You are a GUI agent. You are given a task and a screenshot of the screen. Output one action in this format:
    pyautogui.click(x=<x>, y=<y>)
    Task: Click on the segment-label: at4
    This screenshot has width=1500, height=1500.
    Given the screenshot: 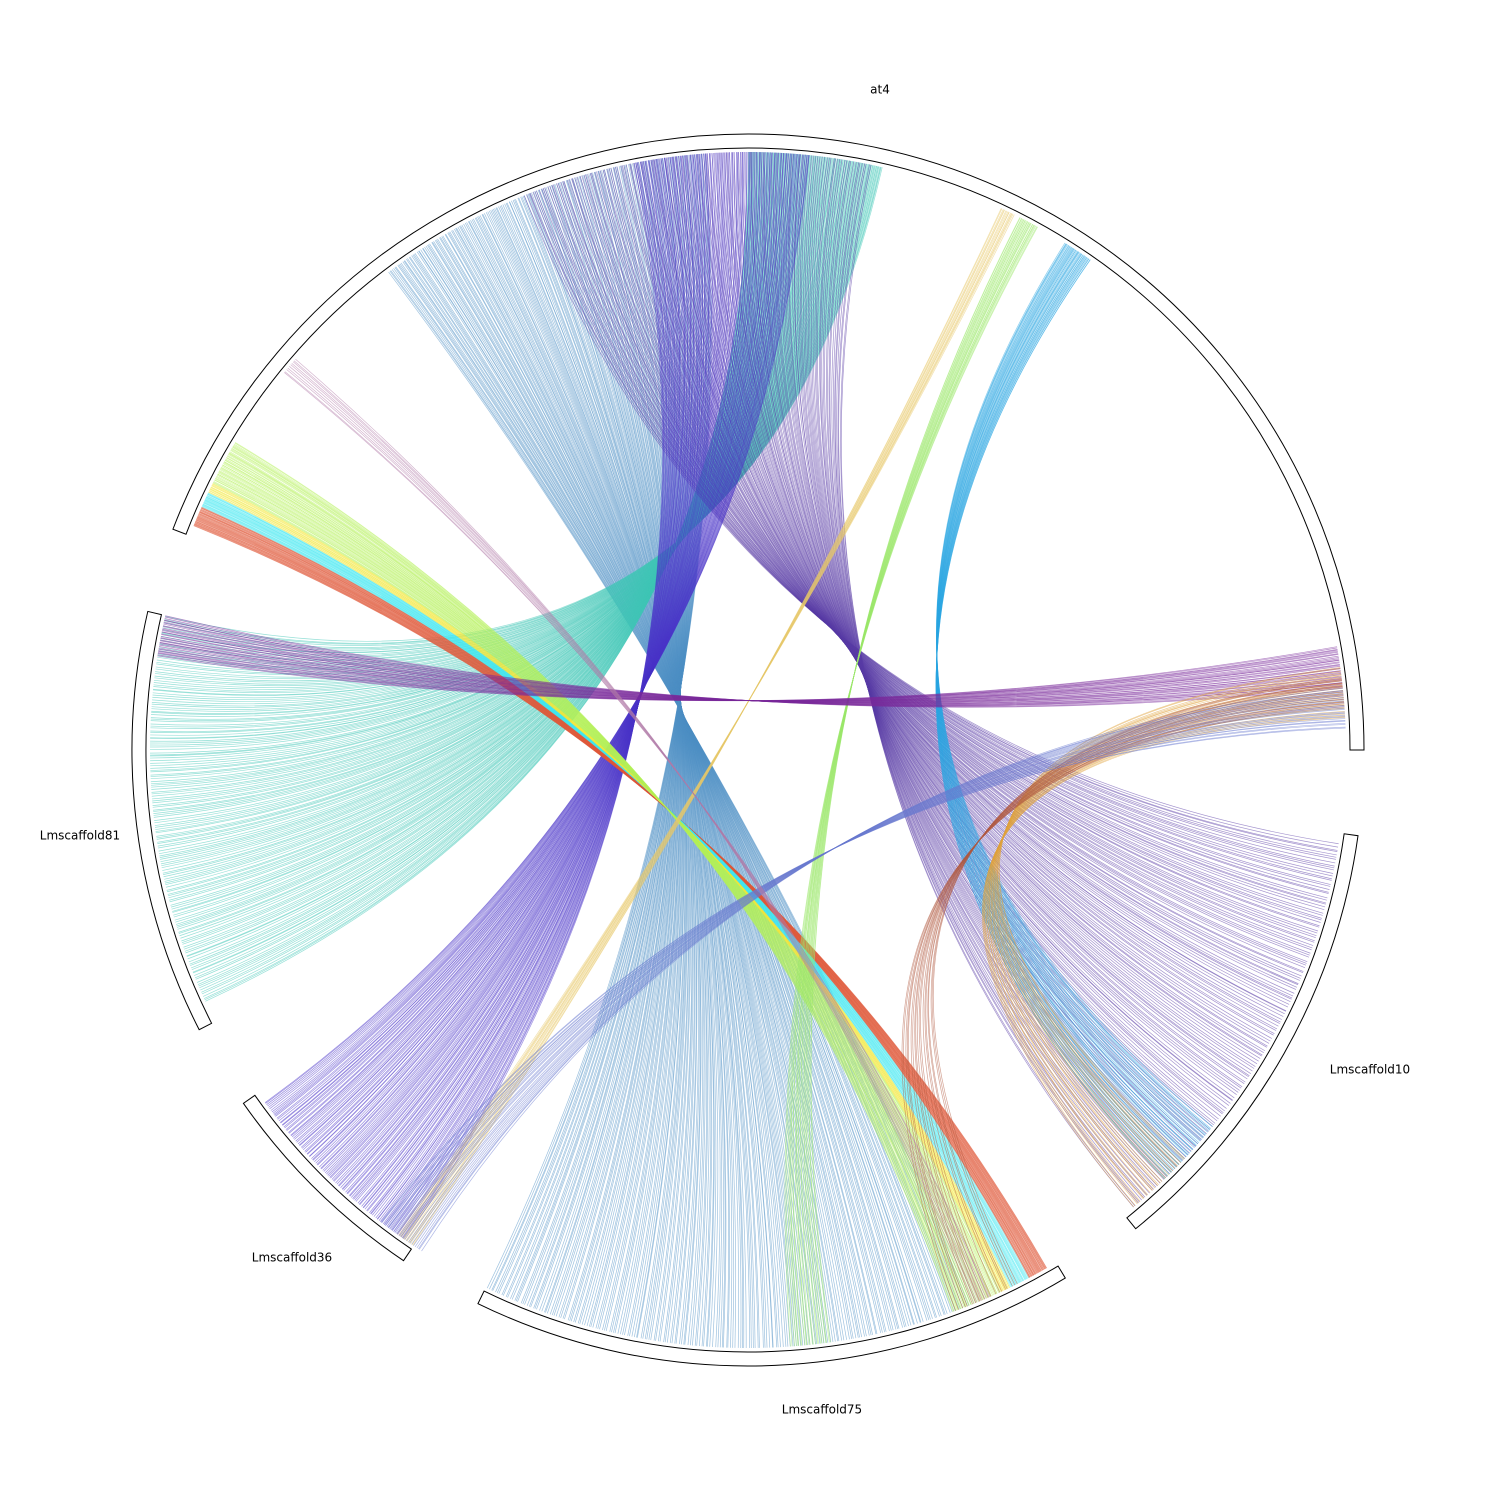 What is the action you would take?
    pyautogui.click(x=880, y=90)
    